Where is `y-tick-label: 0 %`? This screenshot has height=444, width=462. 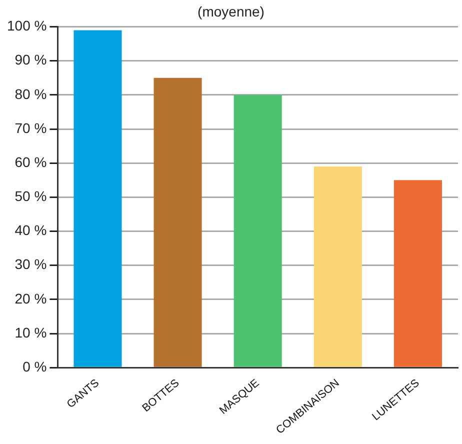 y-tick-label: 0 % is located at coordinates (34, 366).